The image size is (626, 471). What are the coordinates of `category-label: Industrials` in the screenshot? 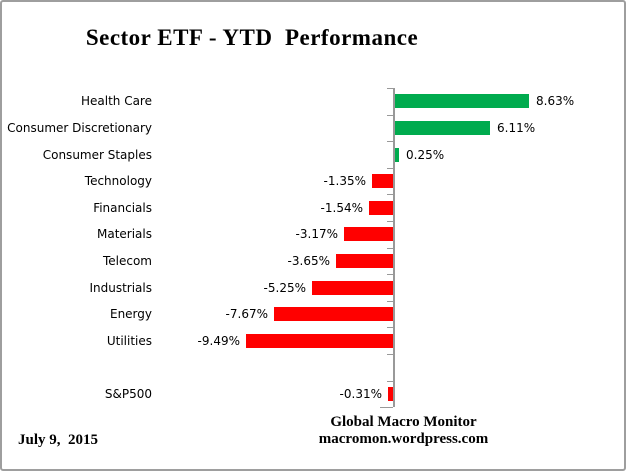 It's located at (120, 287).